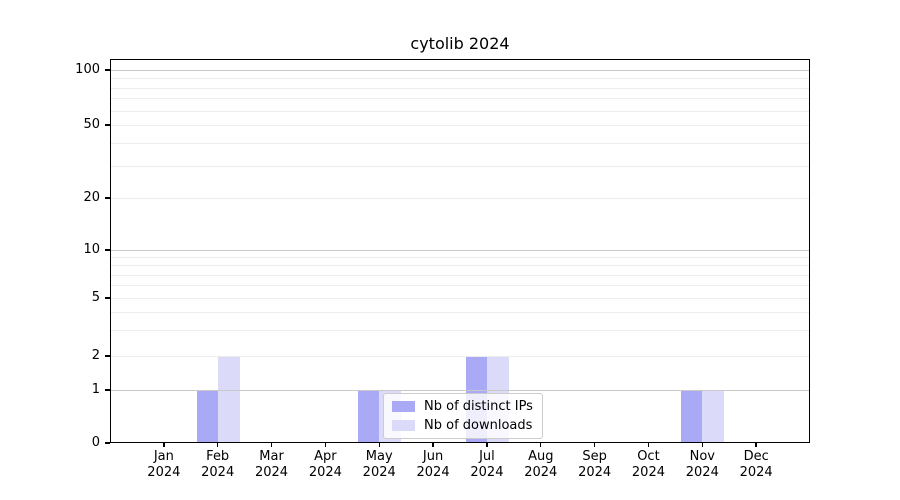  What do you see at coordinates (91, 249) in the screenshot?
I see `y-tick-label: 10` at bounding box center [91, 249].